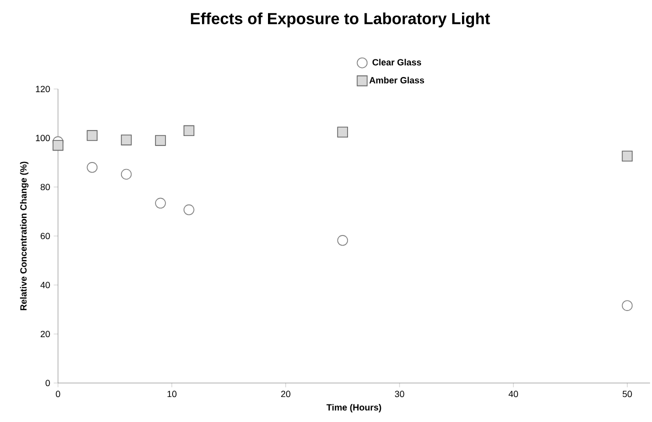 The image size is (652, 422). I want to click on x-tick-label: 10, so click(172, 394).